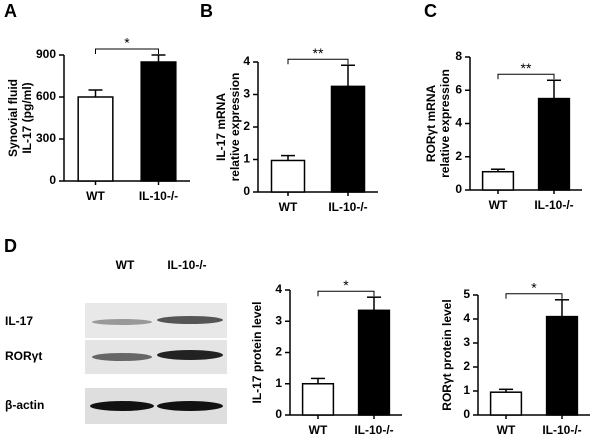  What do you see at coordinates (257, 352) in the screenshot?
I see `y-axis-label: IL-17 protein level` at bounding box center [257, 352].